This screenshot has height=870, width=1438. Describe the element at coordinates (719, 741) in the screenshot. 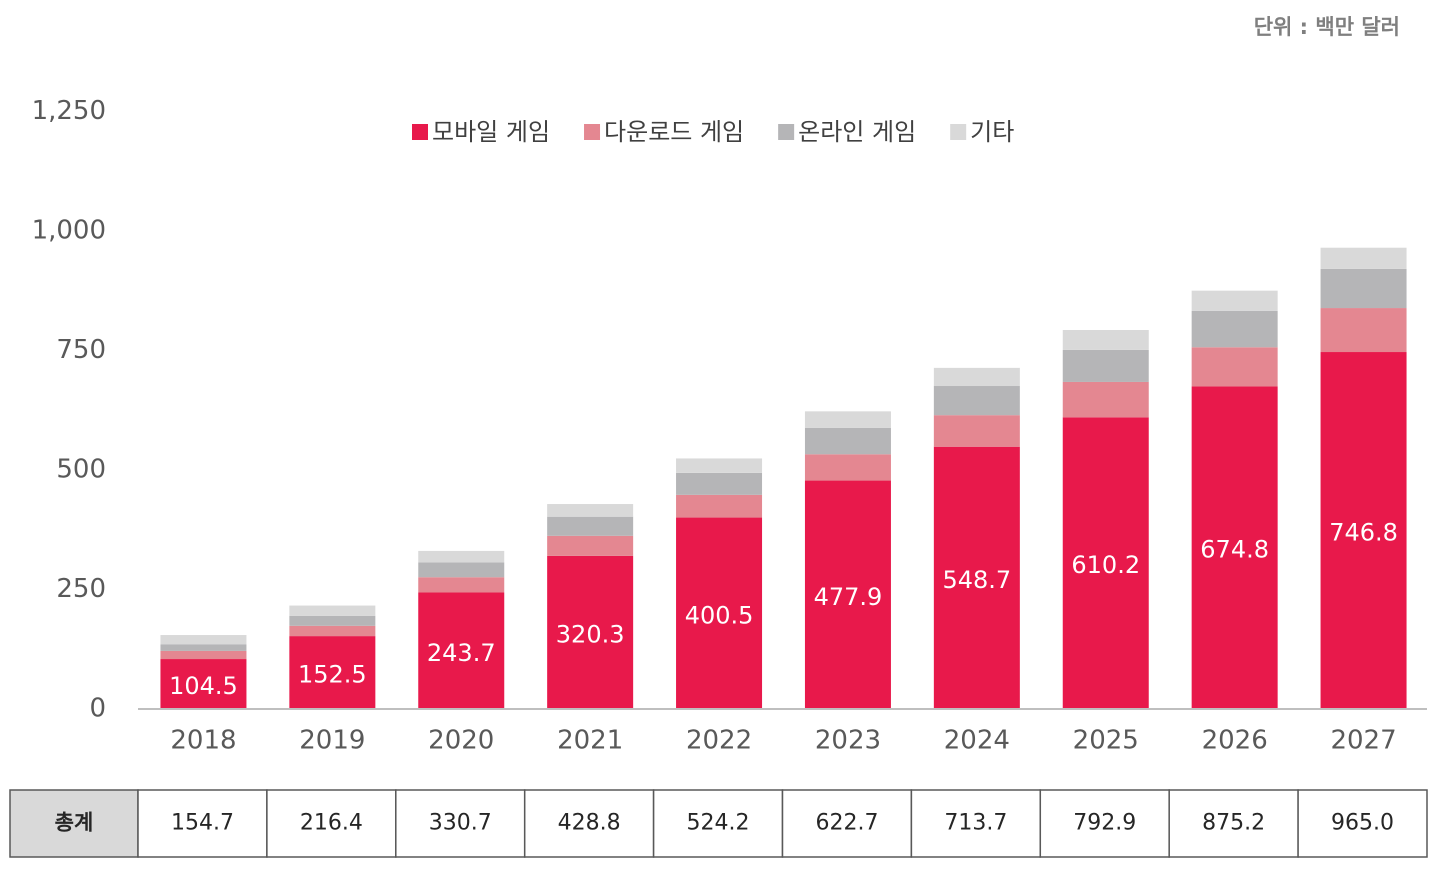

I see `x-tick-label: 2022` at that location.